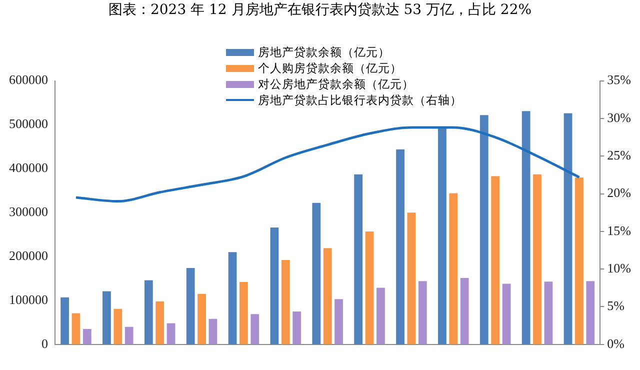 The width and height of the screenshot is (640, 370). I want to click on y2-tick-label: 0%, so click(616, 343).